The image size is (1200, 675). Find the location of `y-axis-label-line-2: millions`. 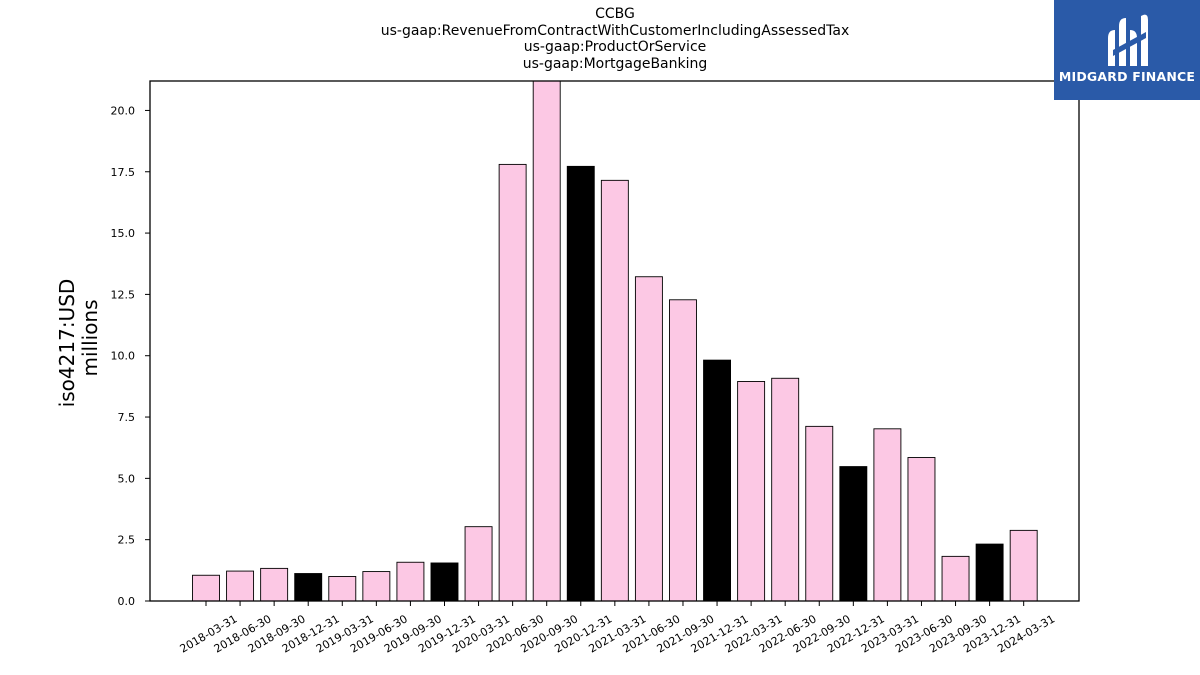

y-axis-label-line-2: millions is located at coordinates (90, 337).